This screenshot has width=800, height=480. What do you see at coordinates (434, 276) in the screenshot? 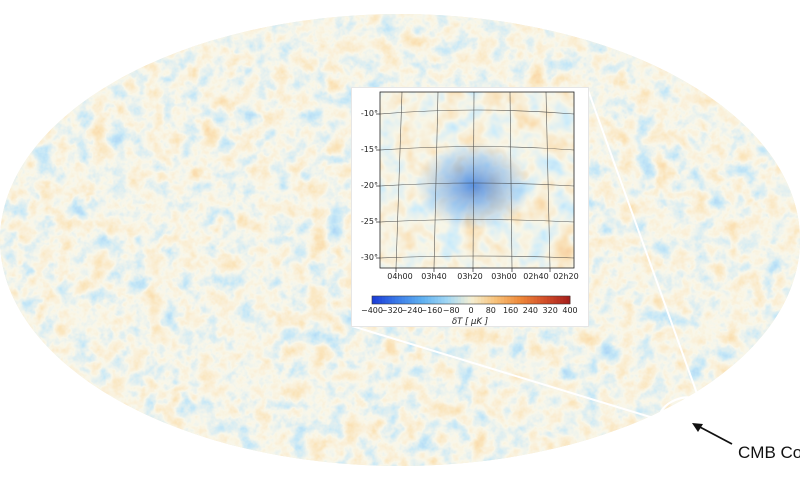
I see `ra-tick-label: 03h40` at bounding box center [434, 276].